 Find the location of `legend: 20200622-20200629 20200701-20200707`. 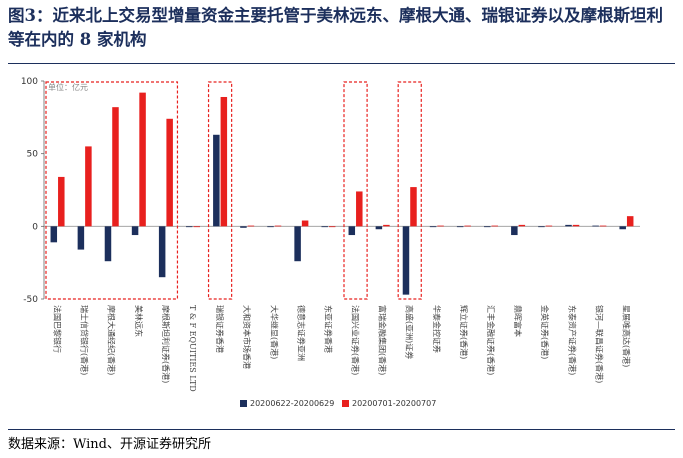

legend: 20200622-20200629 20200701-20200707 is located at coordinates (338, 403).